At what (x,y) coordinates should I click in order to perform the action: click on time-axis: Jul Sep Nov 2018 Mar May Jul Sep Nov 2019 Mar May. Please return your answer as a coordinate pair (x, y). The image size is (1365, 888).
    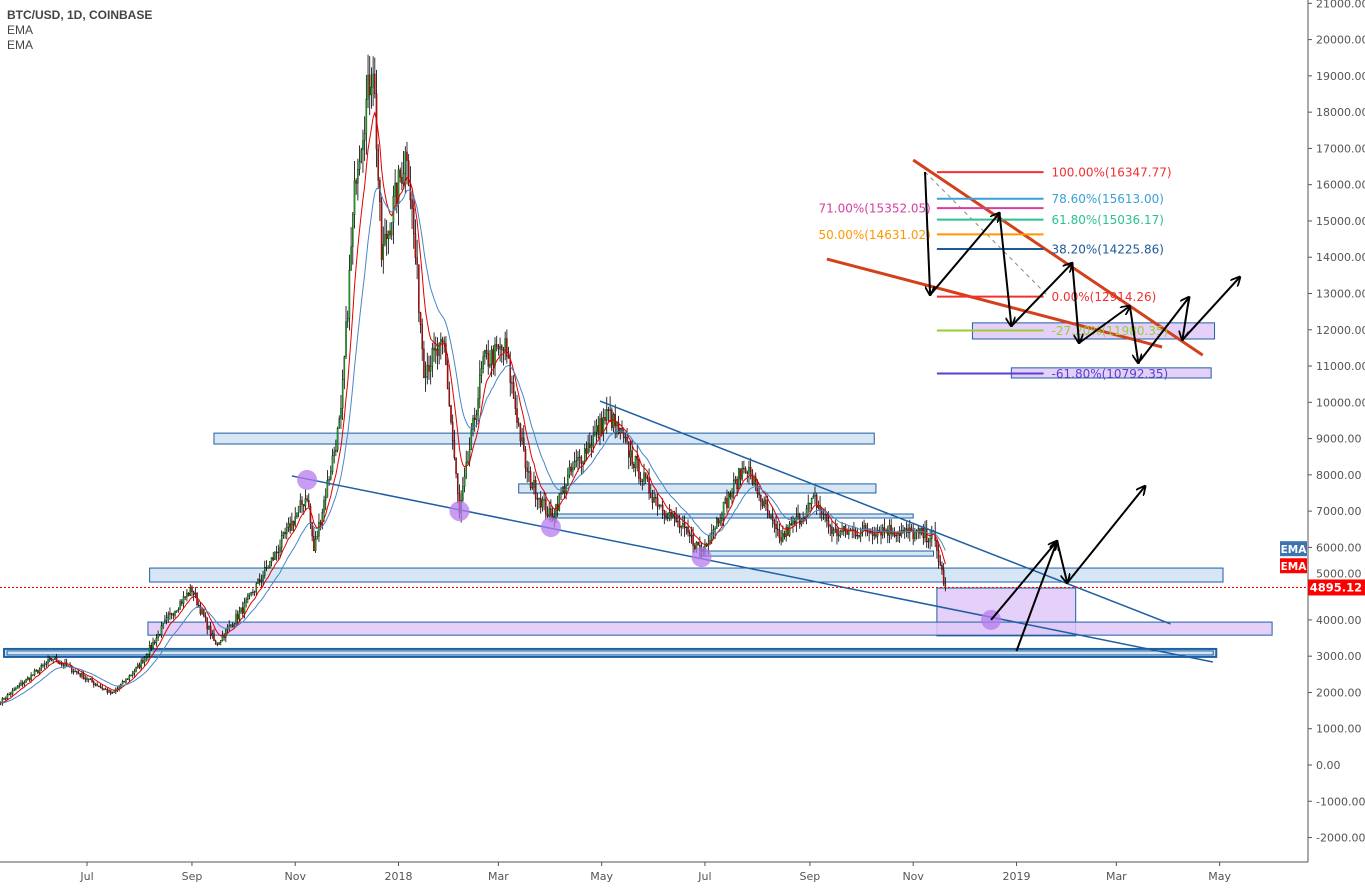
    Looking at the image, I should click on (654, 872).